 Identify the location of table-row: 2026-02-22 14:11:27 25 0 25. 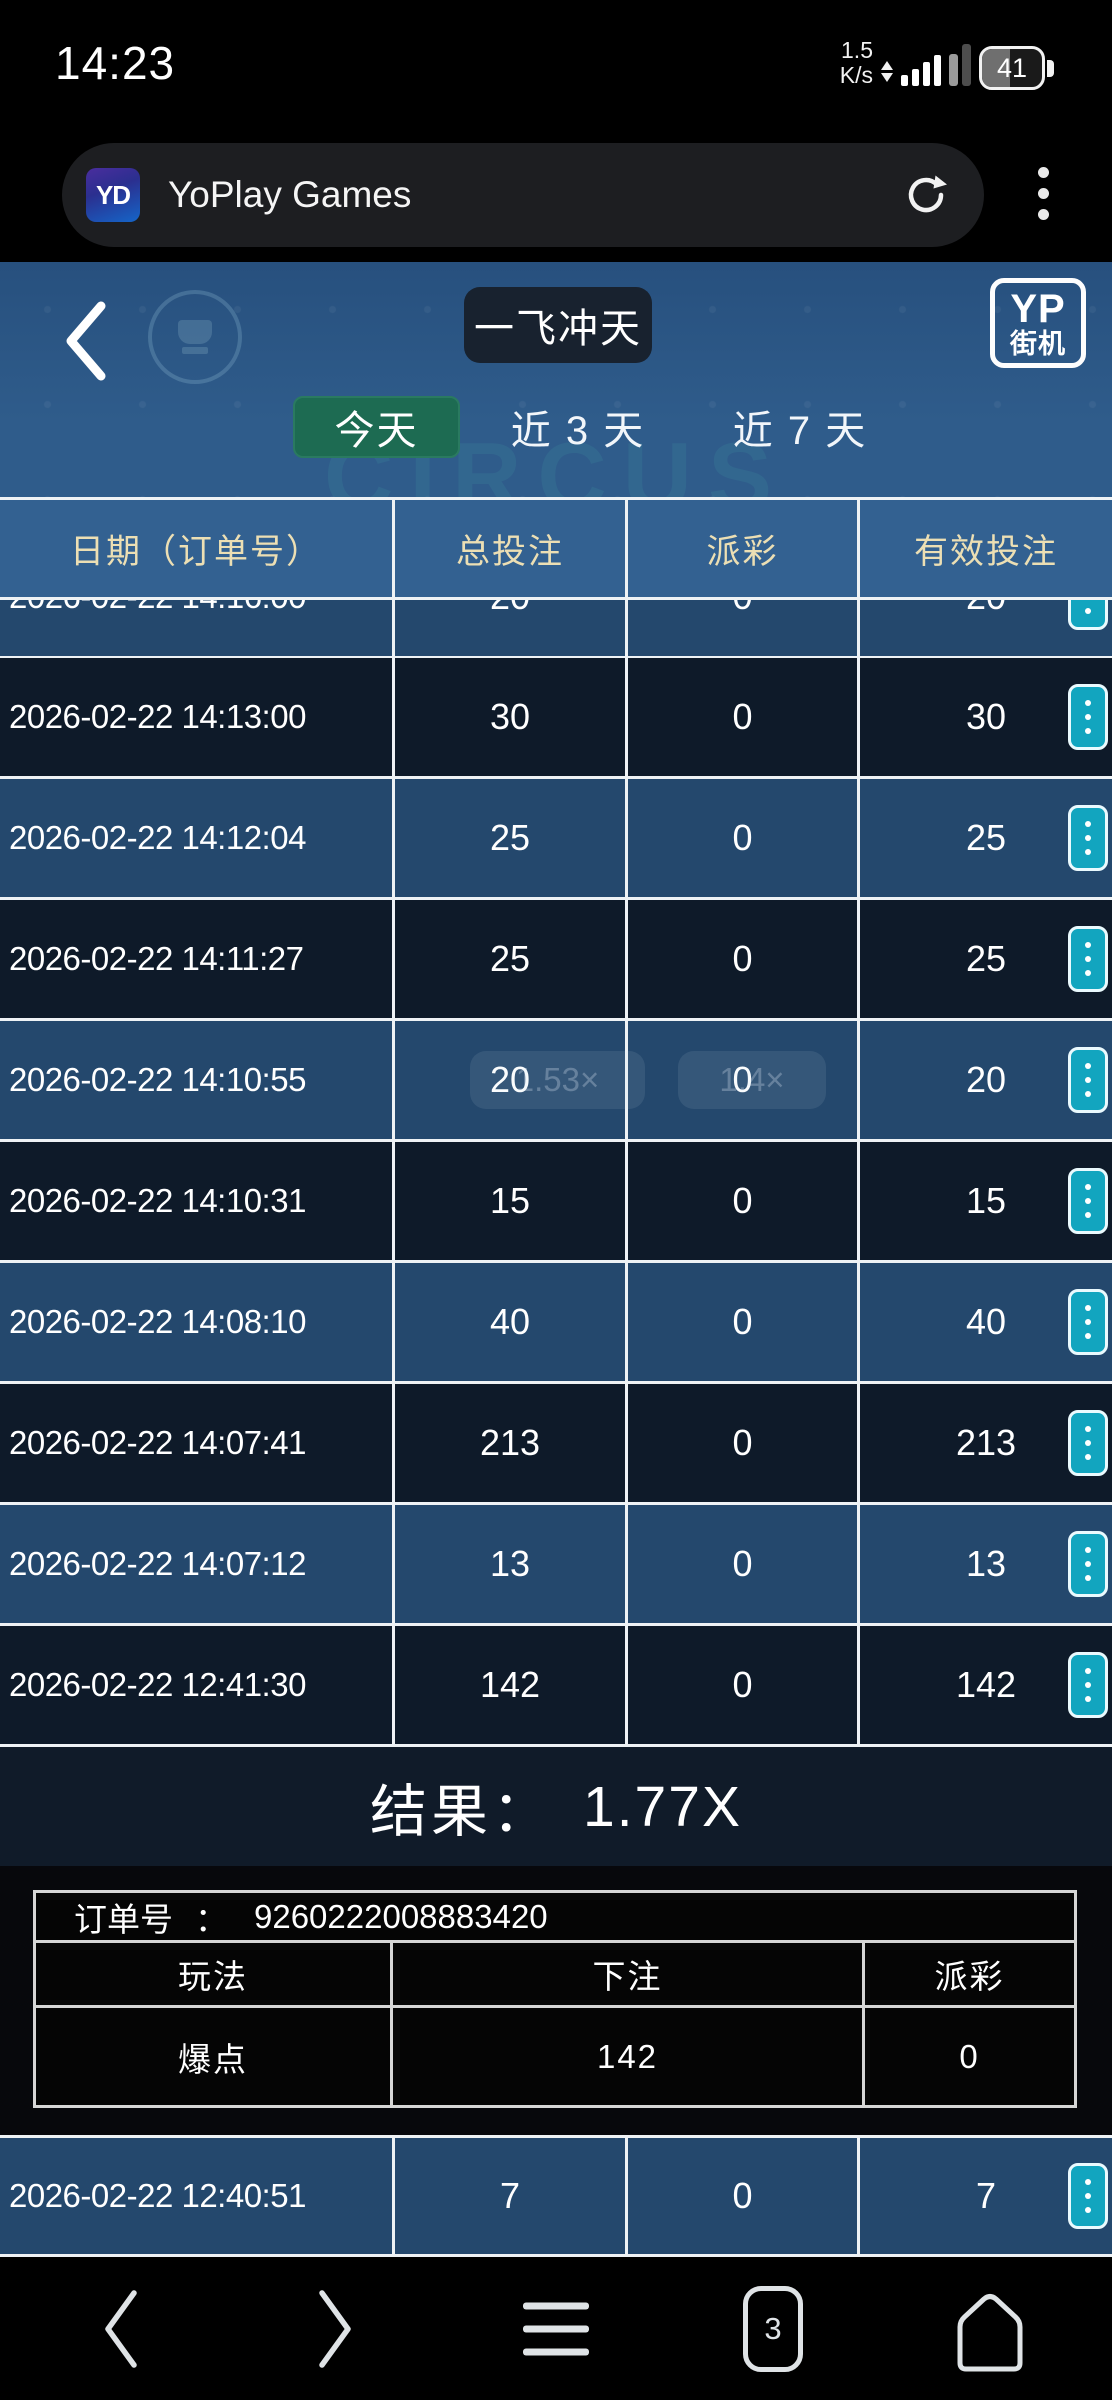
(556, 960).